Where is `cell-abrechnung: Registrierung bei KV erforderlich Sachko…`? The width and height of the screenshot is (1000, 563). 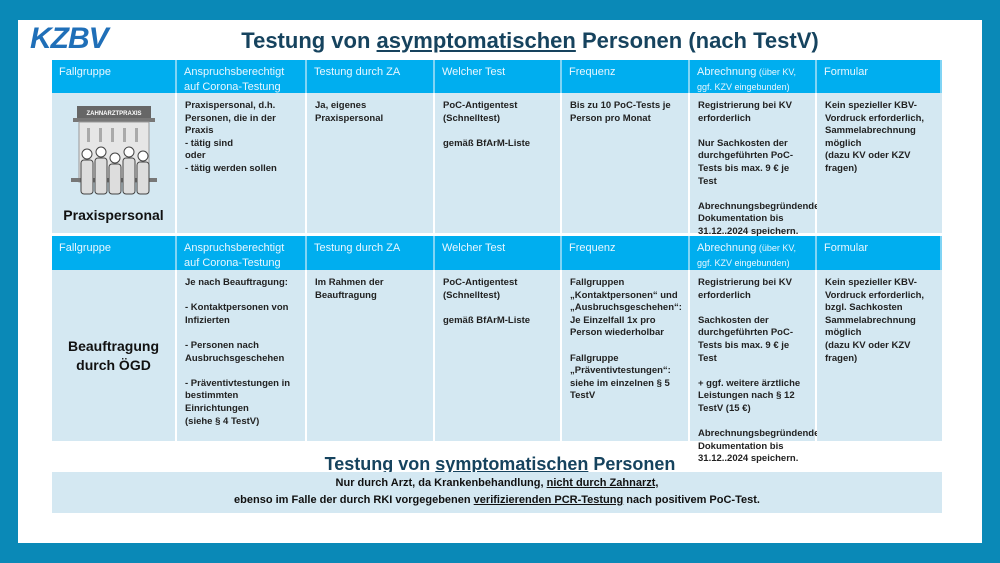
cell-abrechnung: Registrierung bei KV erforderlich Sachko… is located at coordinates (754, 367).